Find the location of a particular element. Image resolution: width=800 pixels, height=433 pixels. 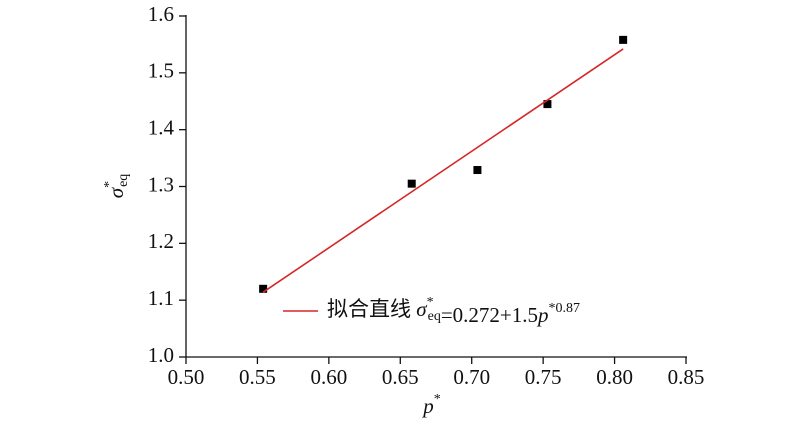

x-tick-label: 0.80 is located at coordinates (614, 377).